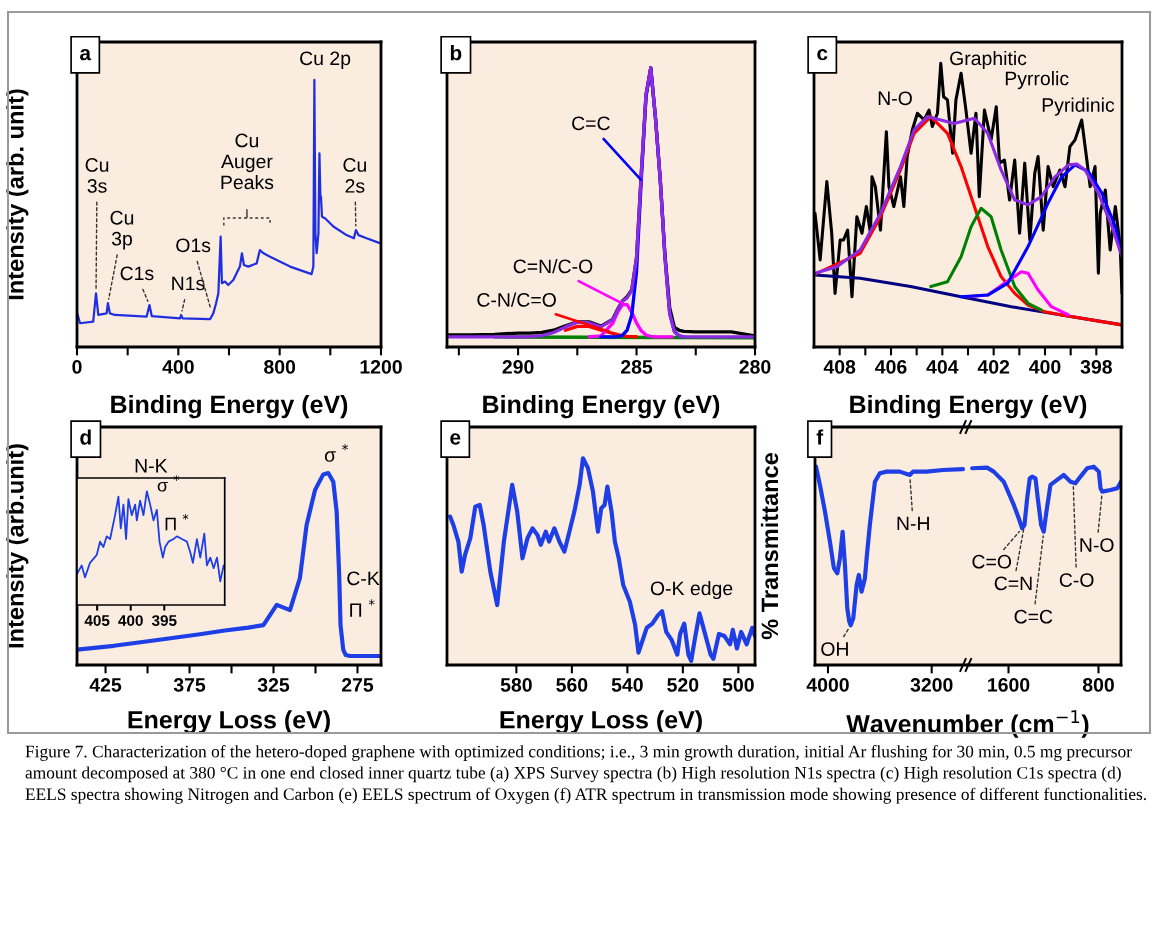 This screenshot has width=1155, height=942. Describe the element at coordinates (151, 466) in the screenshot. I see `chart-title: N-K` at that location.